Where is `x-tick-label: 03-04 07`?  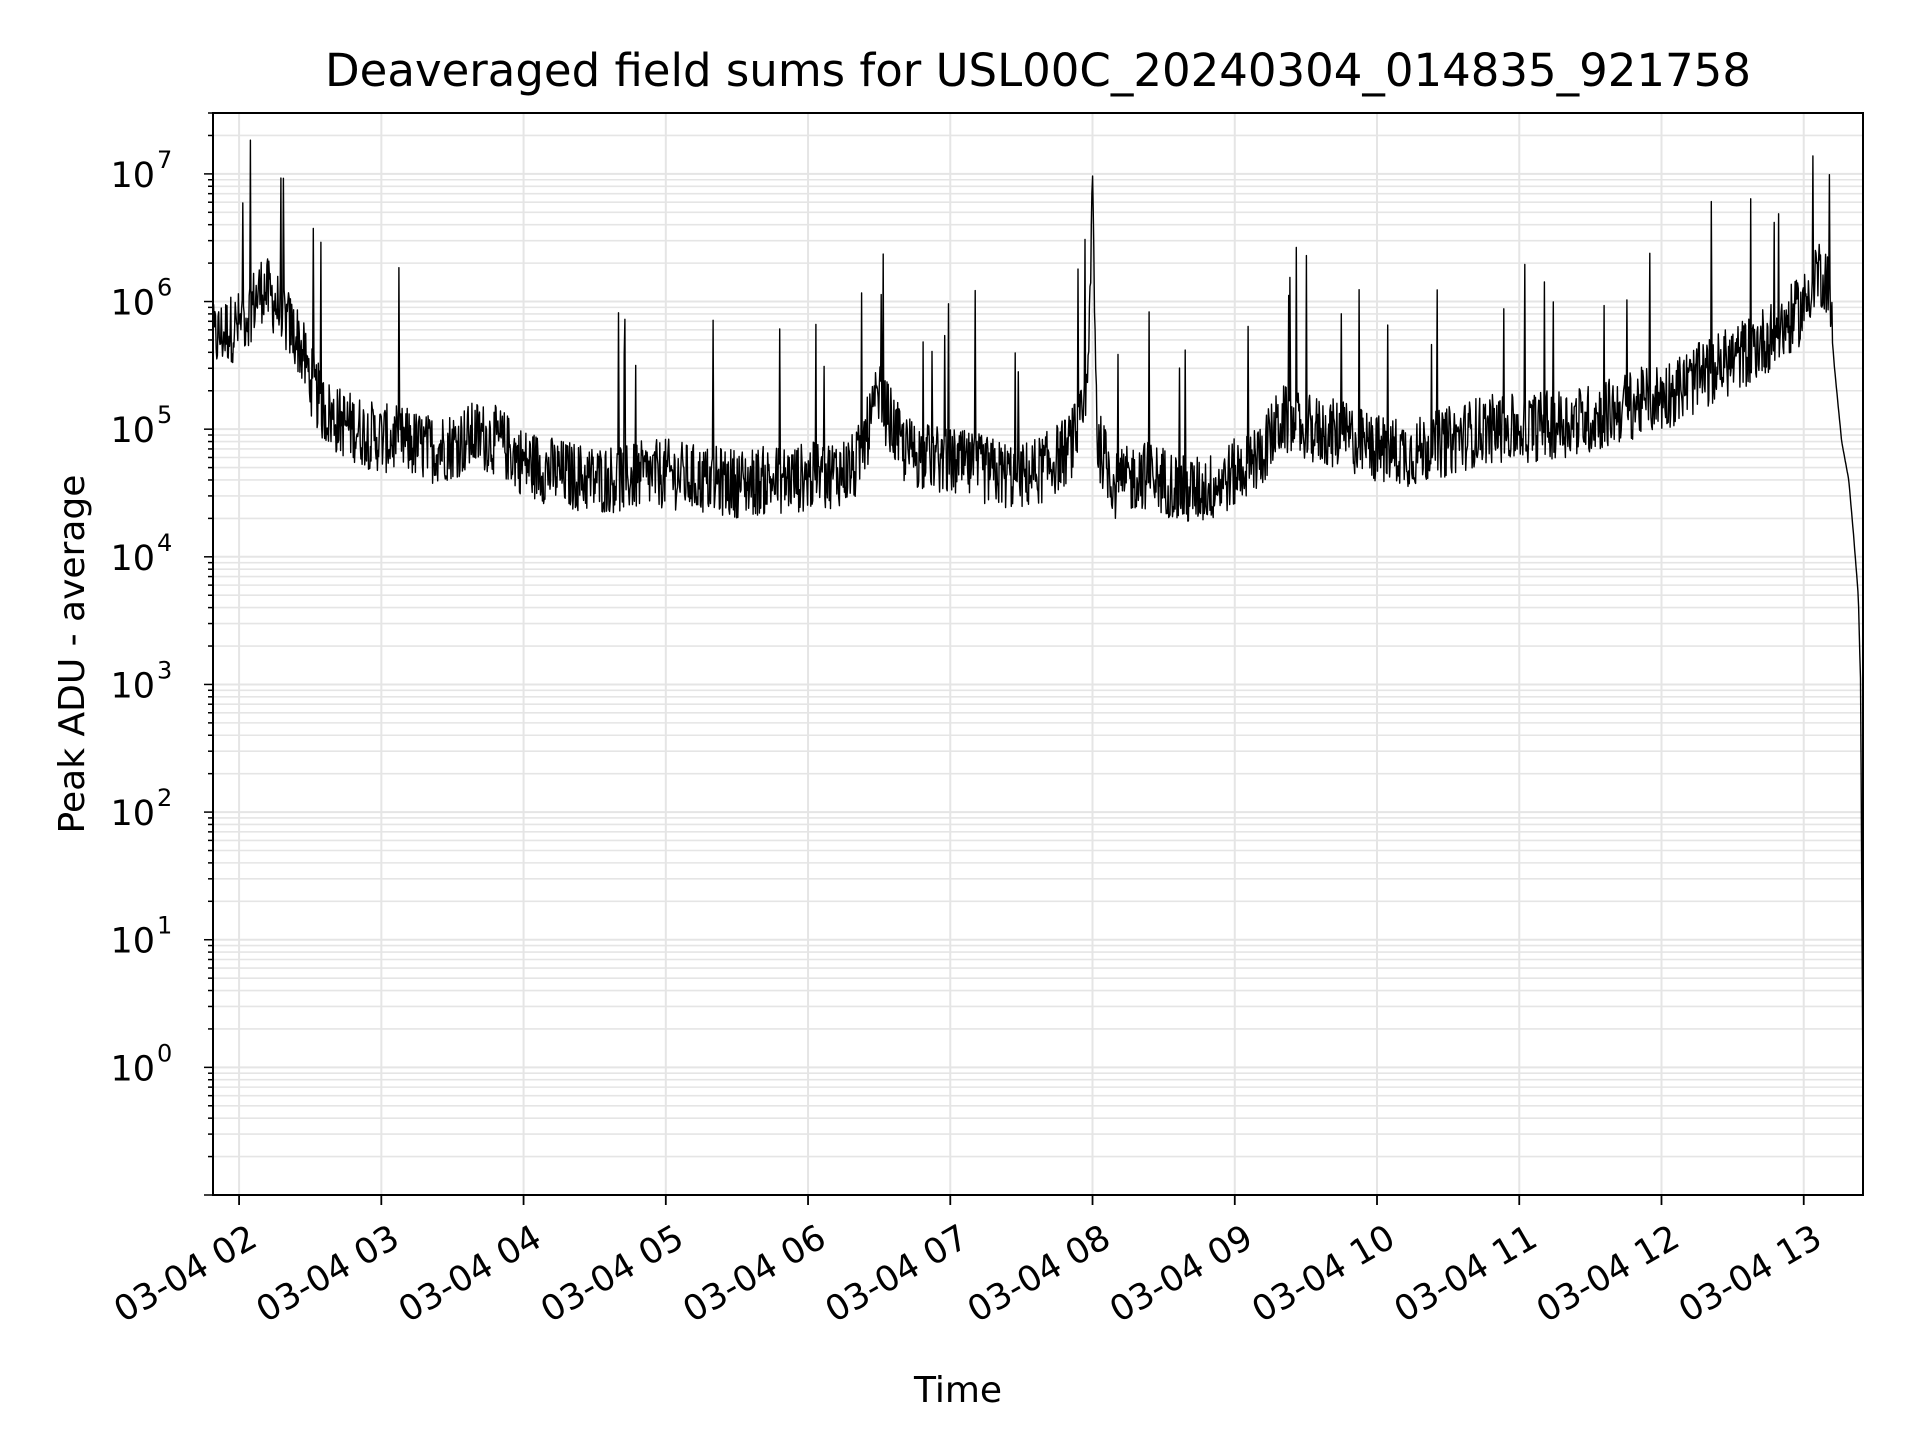
x-tick-label: 03-04 07 is located at coordinates (897, 1274).